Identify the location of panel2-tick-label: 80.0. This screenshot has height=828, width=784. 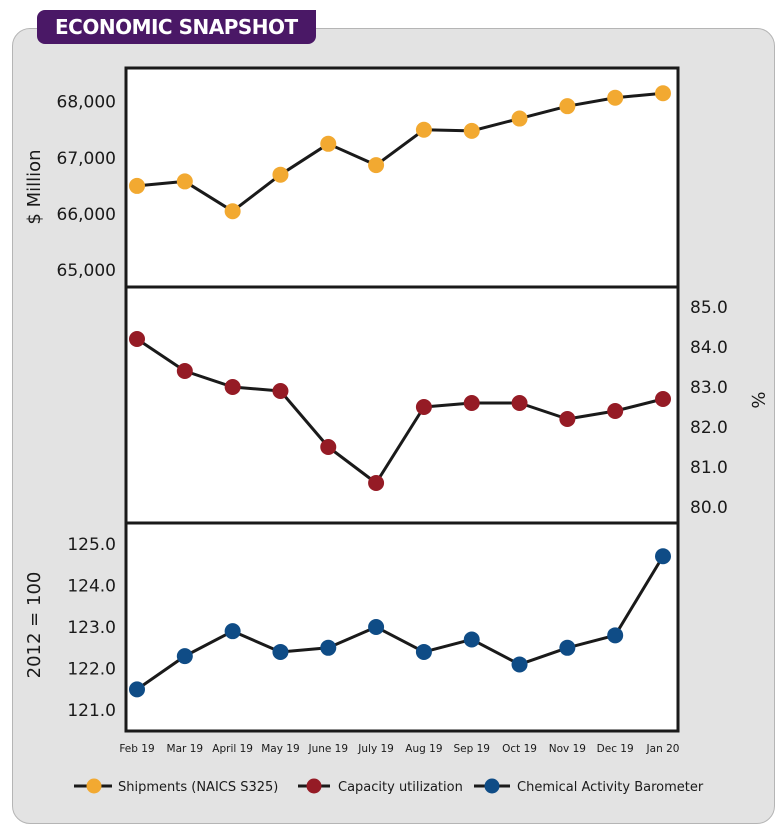
(709, 508).